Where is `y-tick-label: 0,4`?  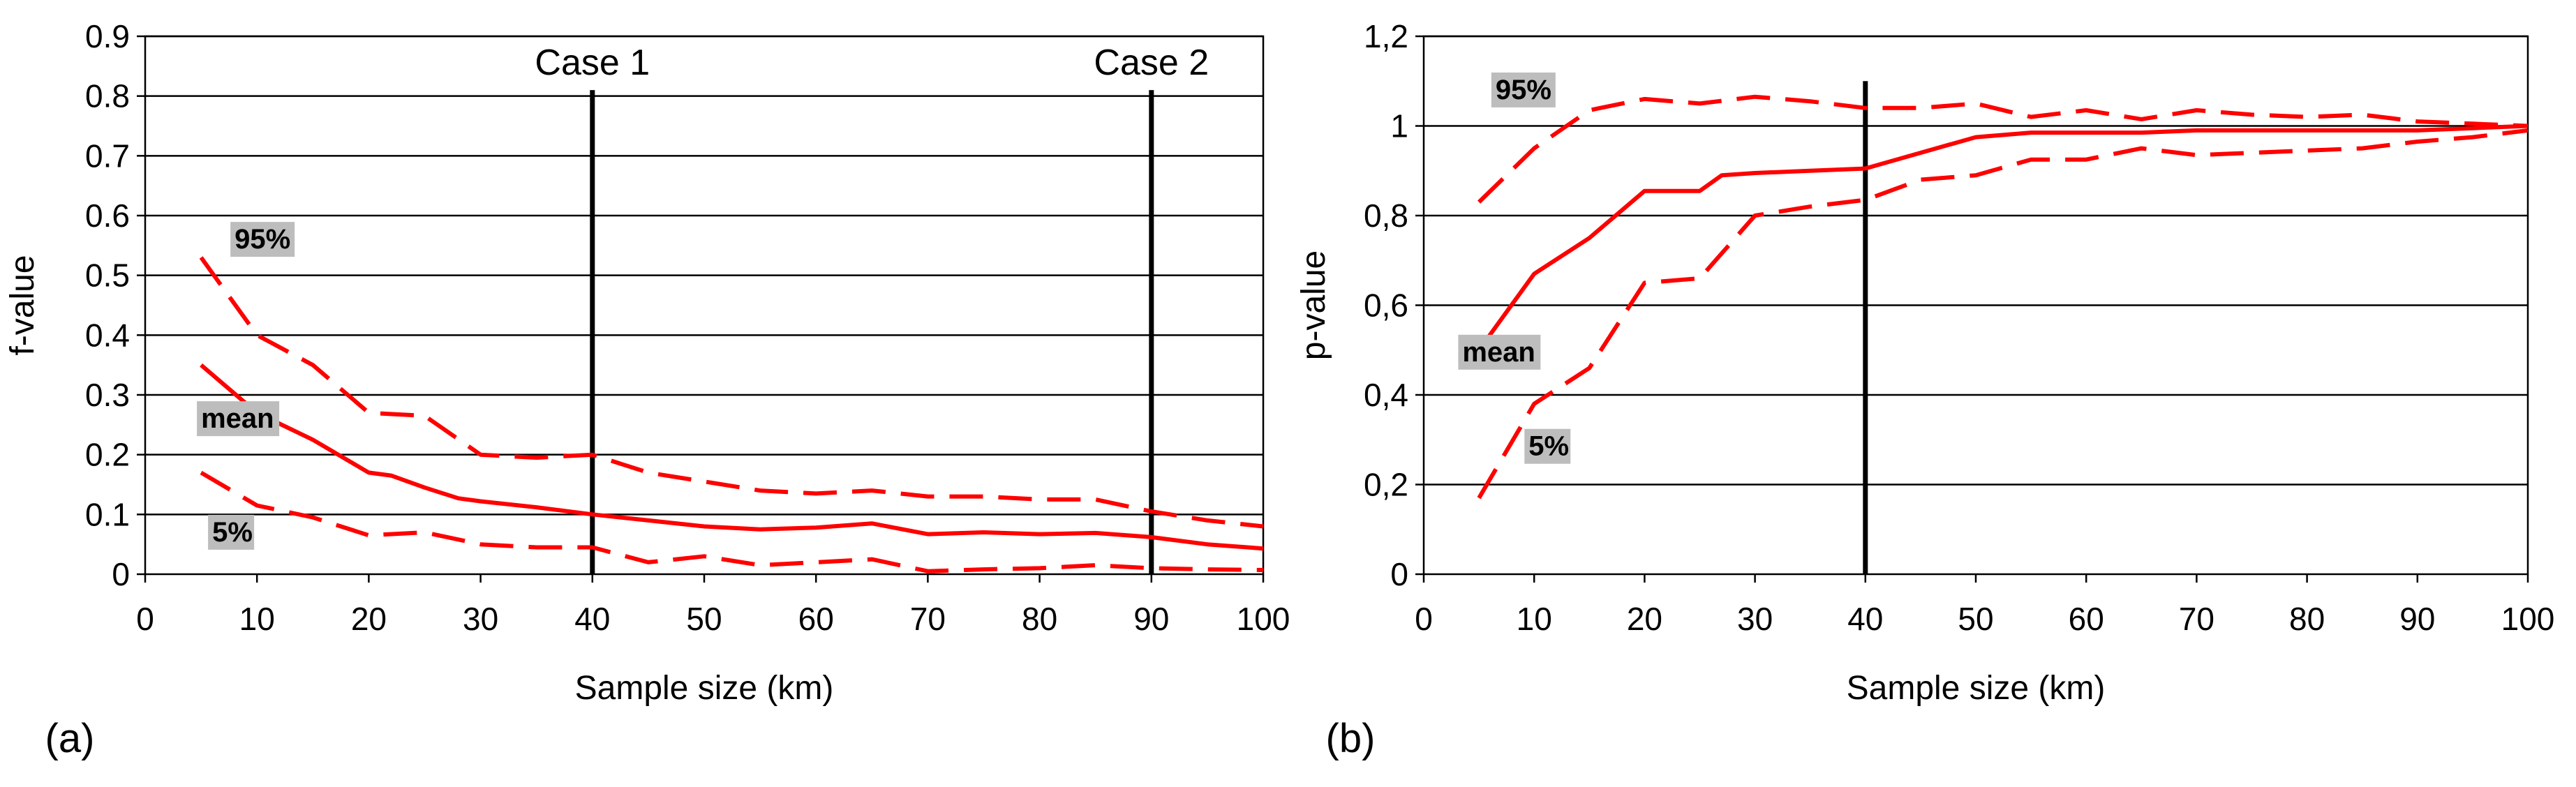 y-tick-label: 0,4 is located at coordinates (1386, 395).